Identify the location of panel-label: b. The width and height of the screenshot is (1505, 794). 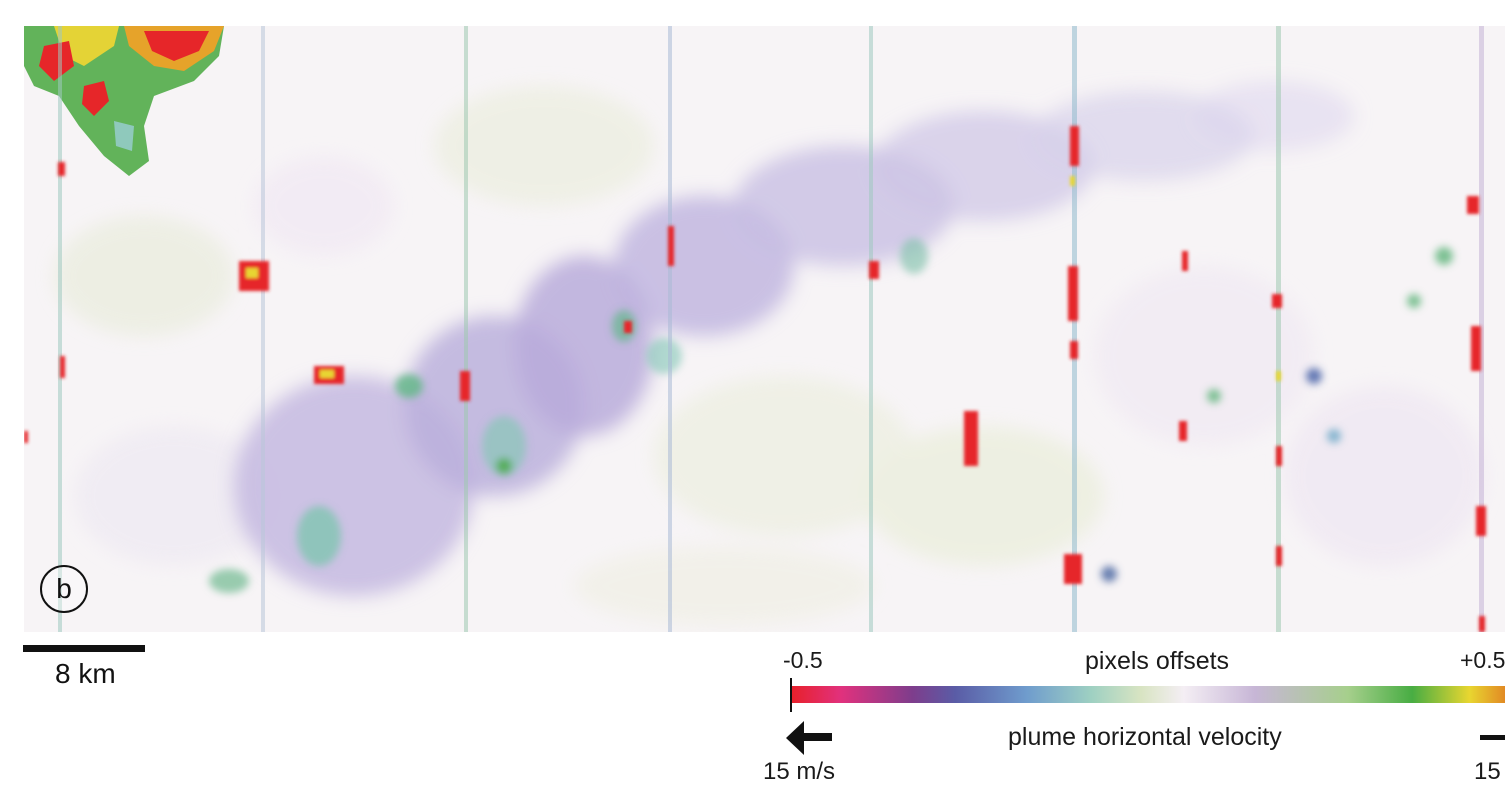
(64, 589).